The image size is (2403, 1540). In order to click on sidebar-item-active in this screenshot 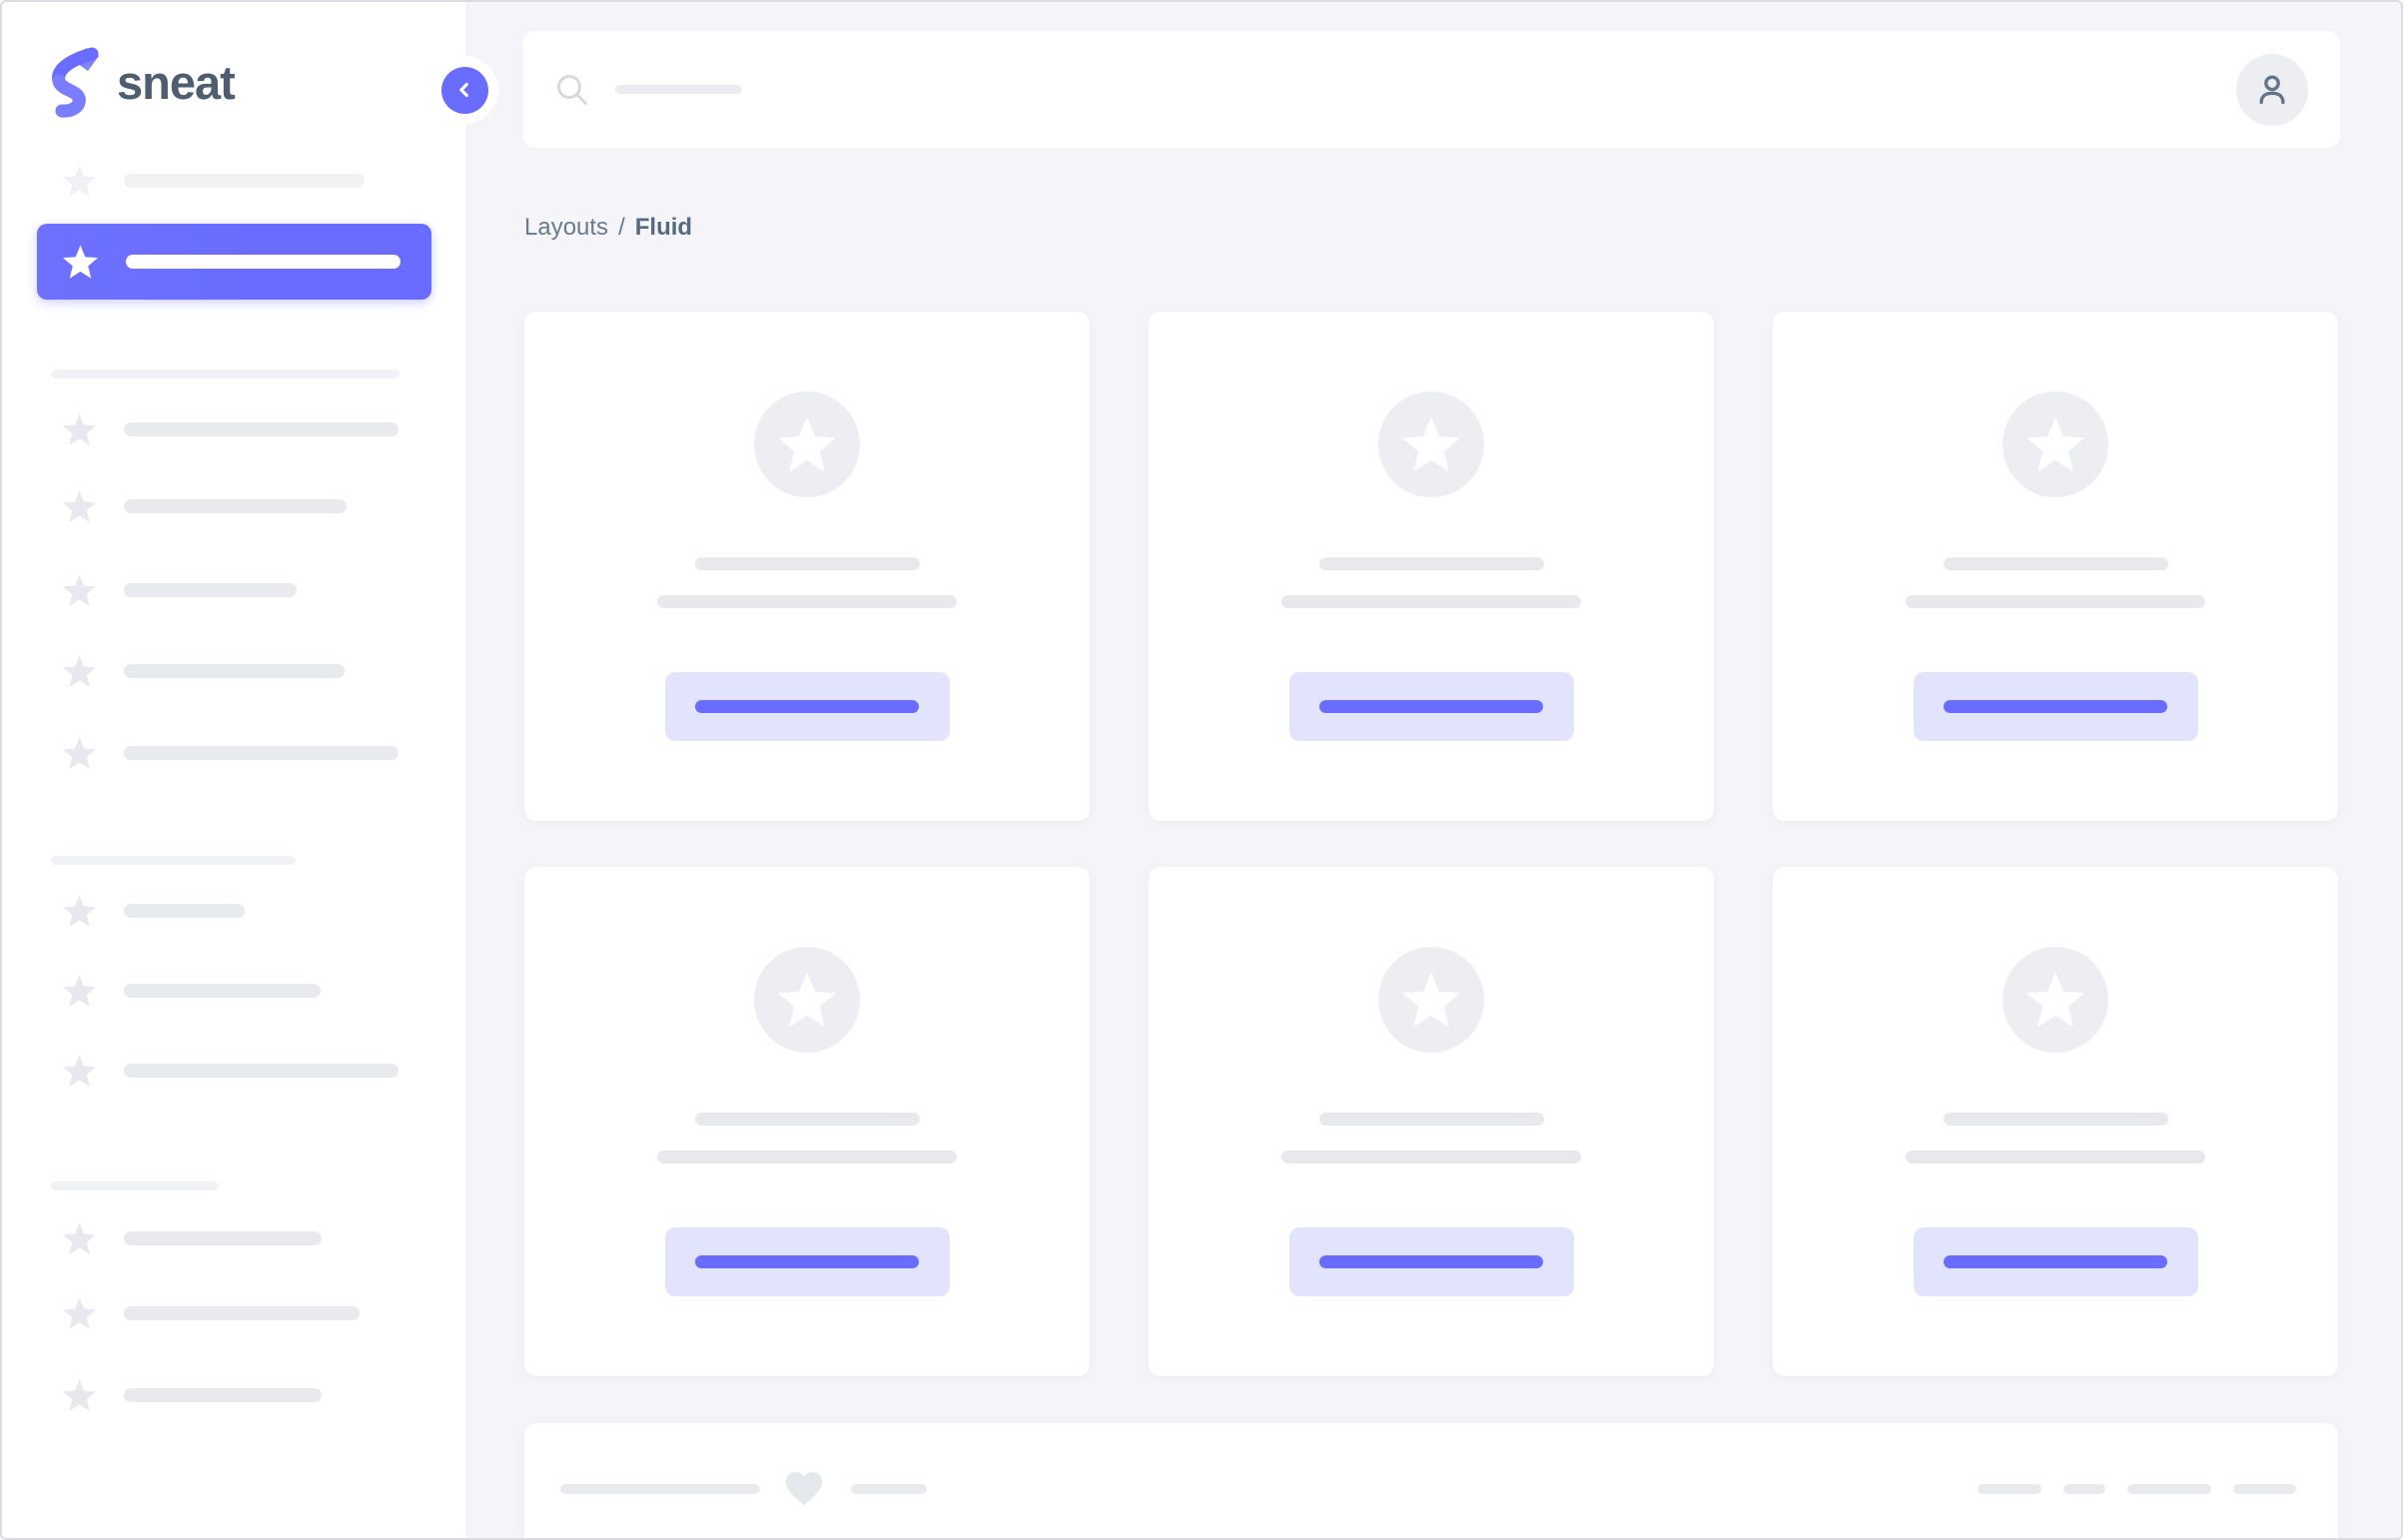, I will do `click(234, 262)`.